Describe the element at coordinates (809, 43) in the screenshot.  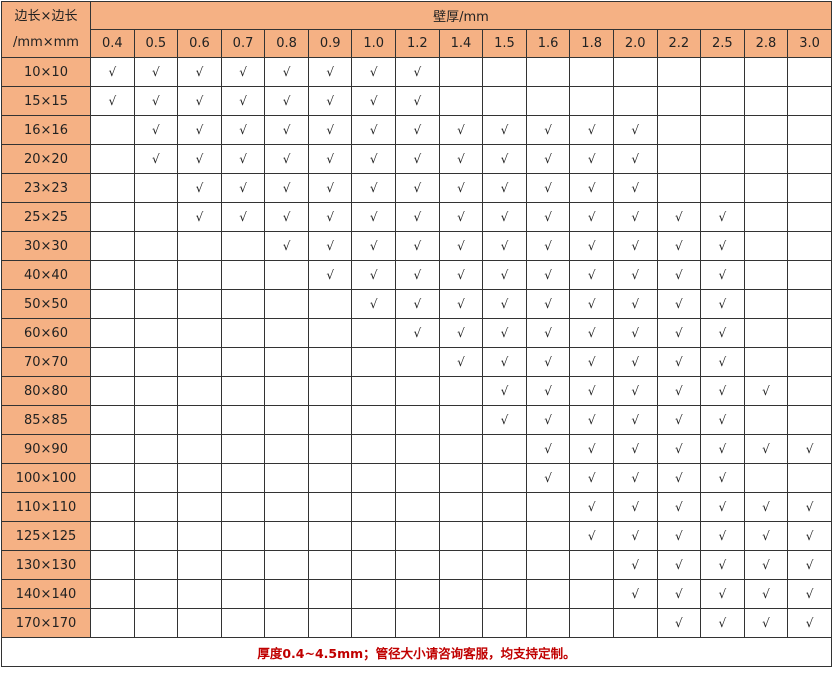
I see `column-header: 3.0` at that location.